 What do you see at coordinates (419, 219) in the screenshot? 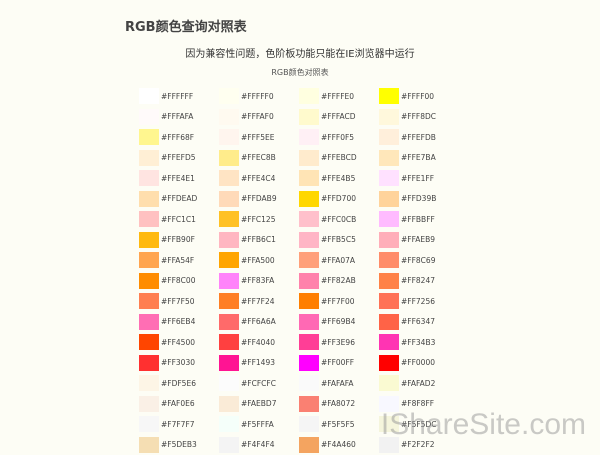
I see `color-cell: #FFBBFF` at bounding box center [419, 219].